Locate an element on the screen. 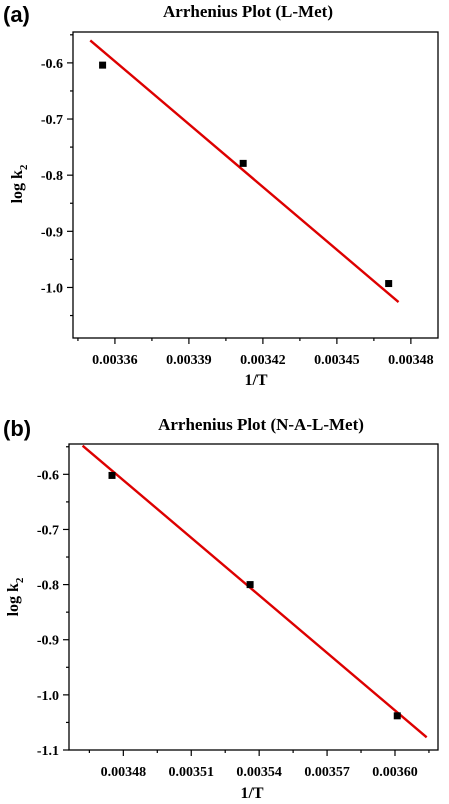 The image size is (449, 804). x-tick-label: 0.00357 is located at coordinates (327, 772).